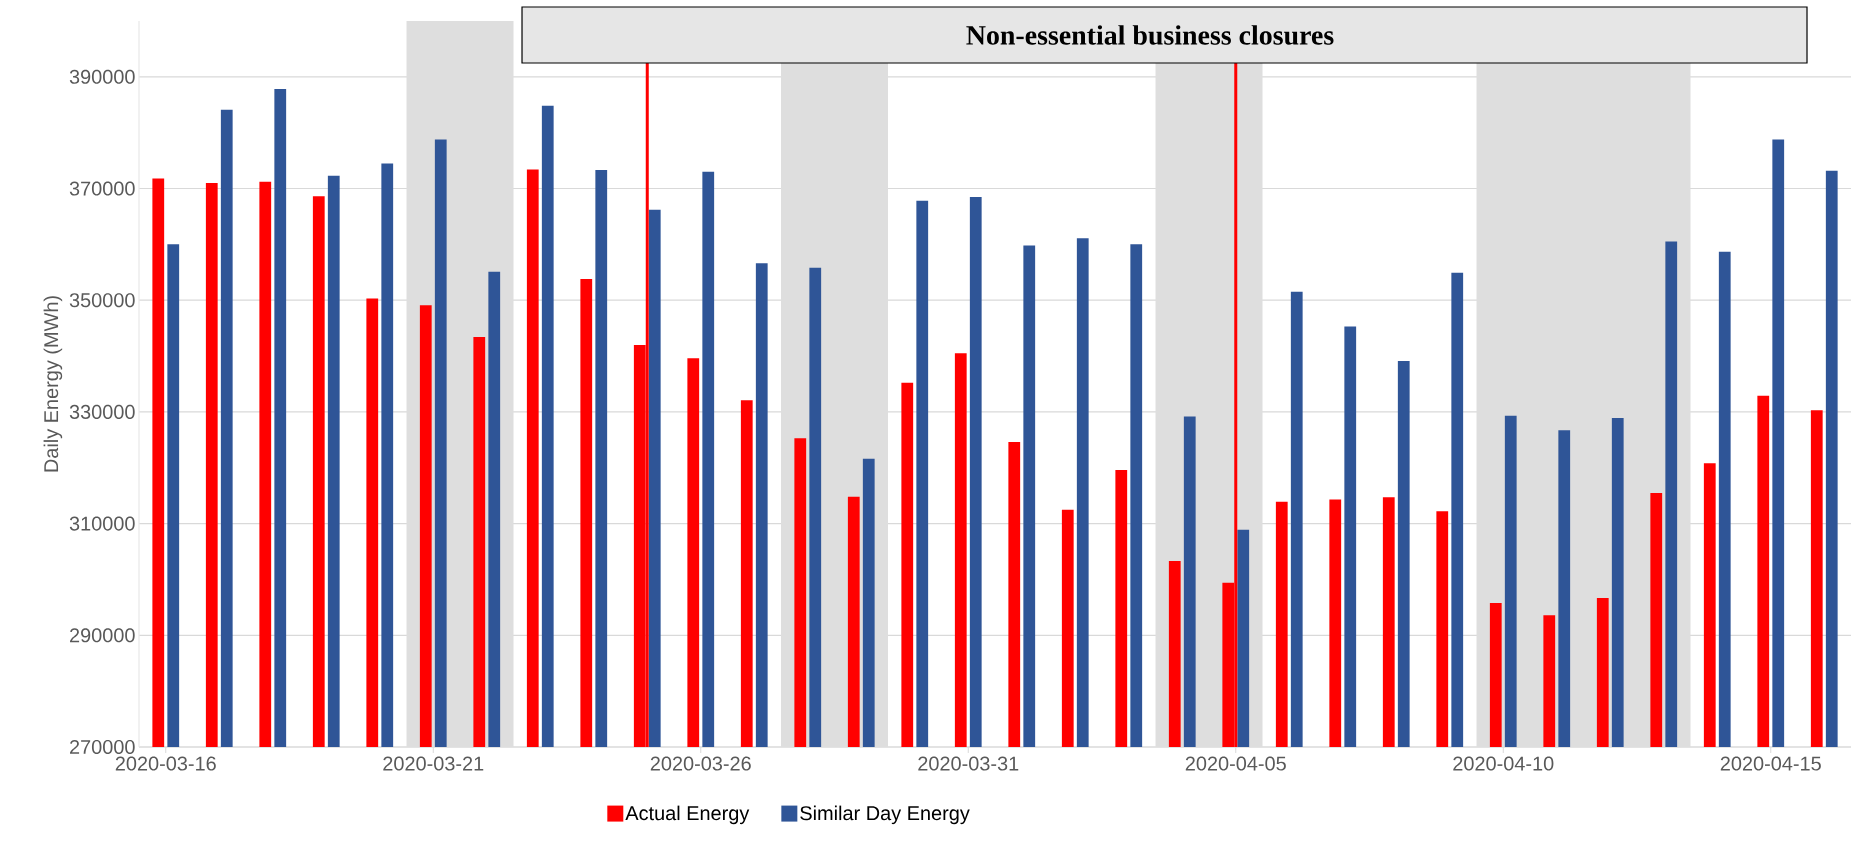 This screenshot has width=1859, height=860. What do you see at coordinates (102, 635) in the screenshot?
I see `y-tick-label: 290000` at bounding box center [102, 635].